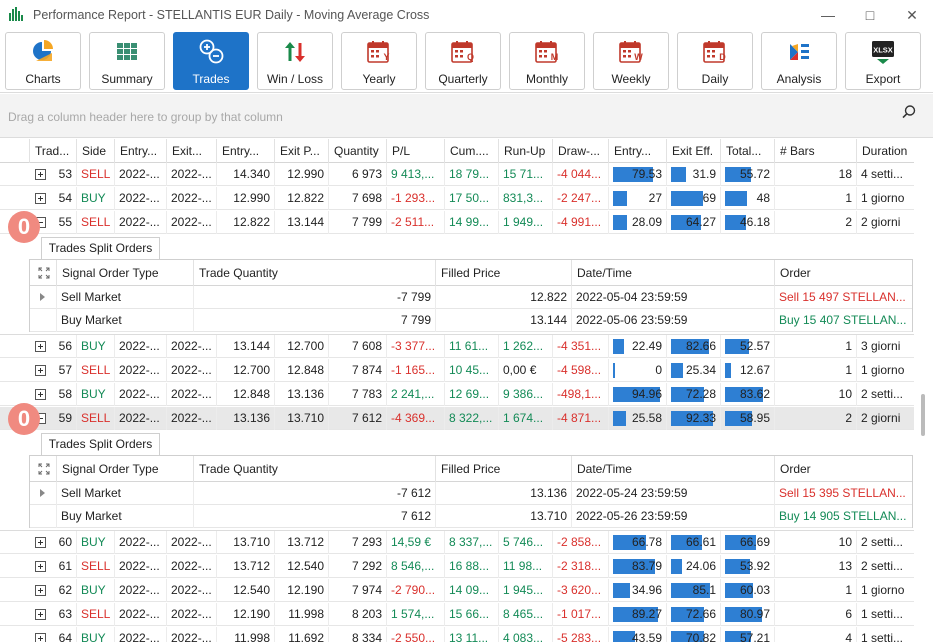 This screenshot has width=933, height=642. Describe the element at coordinates (357, 151) in the screenshot. I see `column-header: Quantity` at that location.